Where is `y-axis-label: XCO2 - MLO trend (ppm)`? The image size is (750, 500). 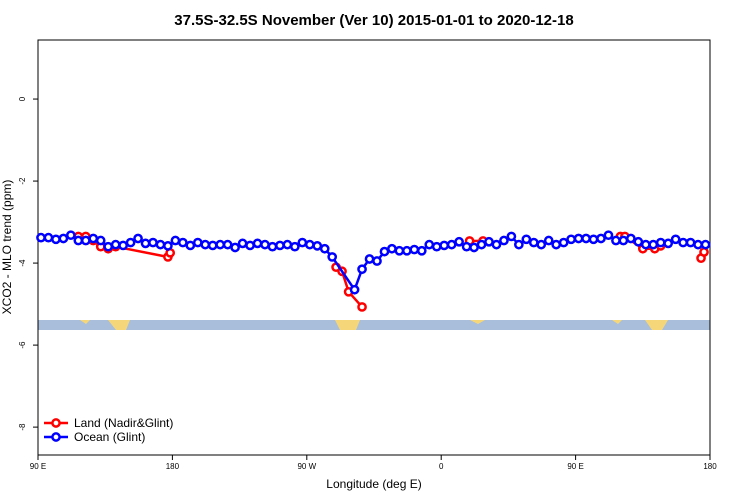 y-axis-label: XCO2 - MLO trend (ppm) is located at coordinates (7, 247).